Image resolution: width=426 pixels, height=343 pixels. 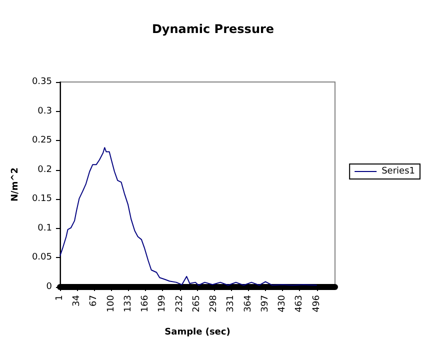 What do you see at coordinates (179, 303) in the screenshot?
I see `x-tick-label: 232` at bounding box center [179, 303].